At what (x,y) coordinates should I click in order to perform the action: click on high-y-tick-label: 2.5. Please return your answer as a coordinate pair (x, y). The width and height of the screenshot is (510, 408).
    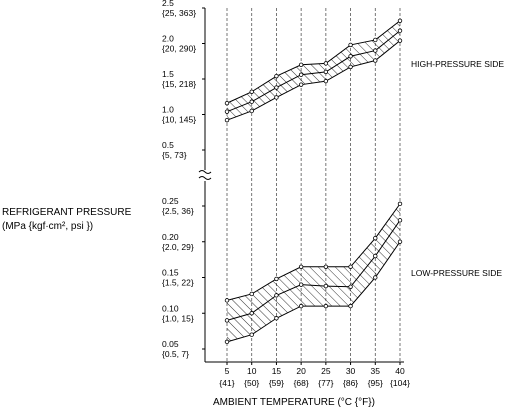
    Looking at the image, I should click on (168, 4).